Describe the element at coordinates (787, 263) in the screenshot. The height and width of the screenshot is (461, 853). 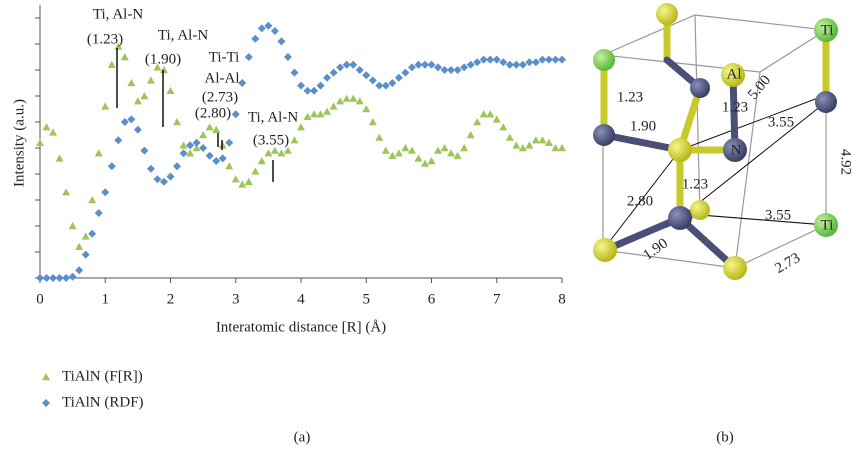
I see `distance-label: 2.73` at that location.